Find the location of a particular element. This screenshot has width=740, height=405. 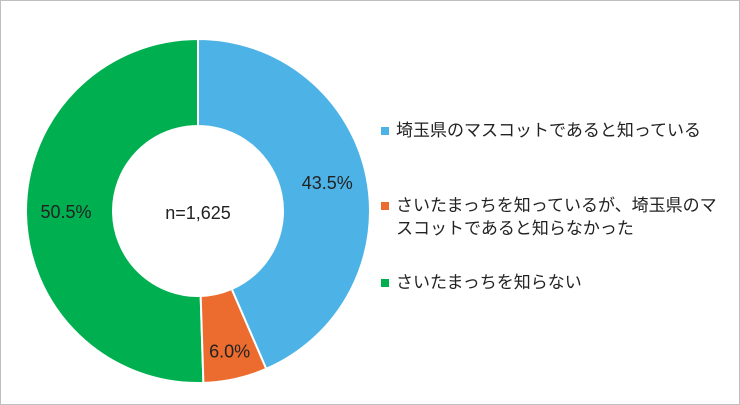

legend-item: 埼玉県のマスコットであると知っている is located at coordinates (551, 130).